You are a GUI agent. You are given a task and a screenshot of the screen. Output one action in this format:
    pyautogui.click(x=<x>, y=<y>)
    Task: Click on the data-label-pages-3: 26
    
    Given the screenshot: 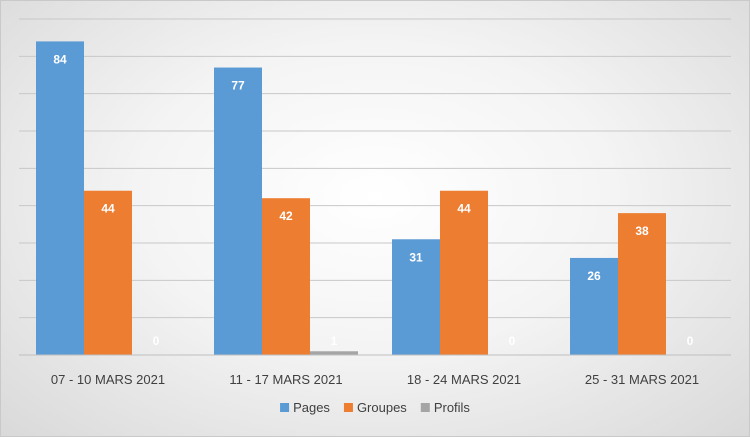 What is the action you would take?
    pyautogui.click(x=594, y=276)
    